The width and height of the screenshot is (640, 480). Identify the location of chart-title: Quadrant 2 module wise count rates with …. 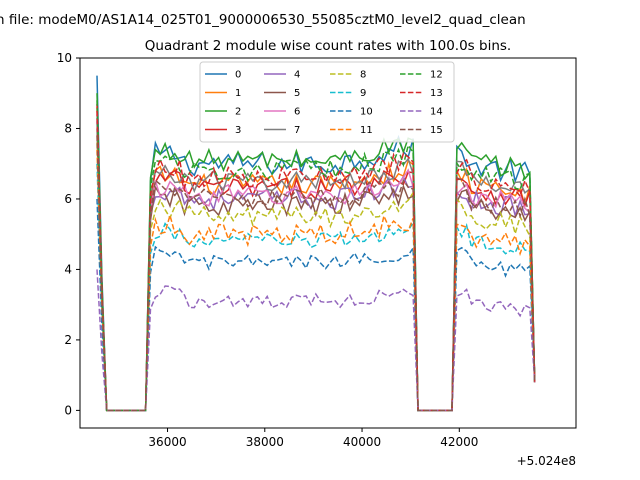
(328, 46).